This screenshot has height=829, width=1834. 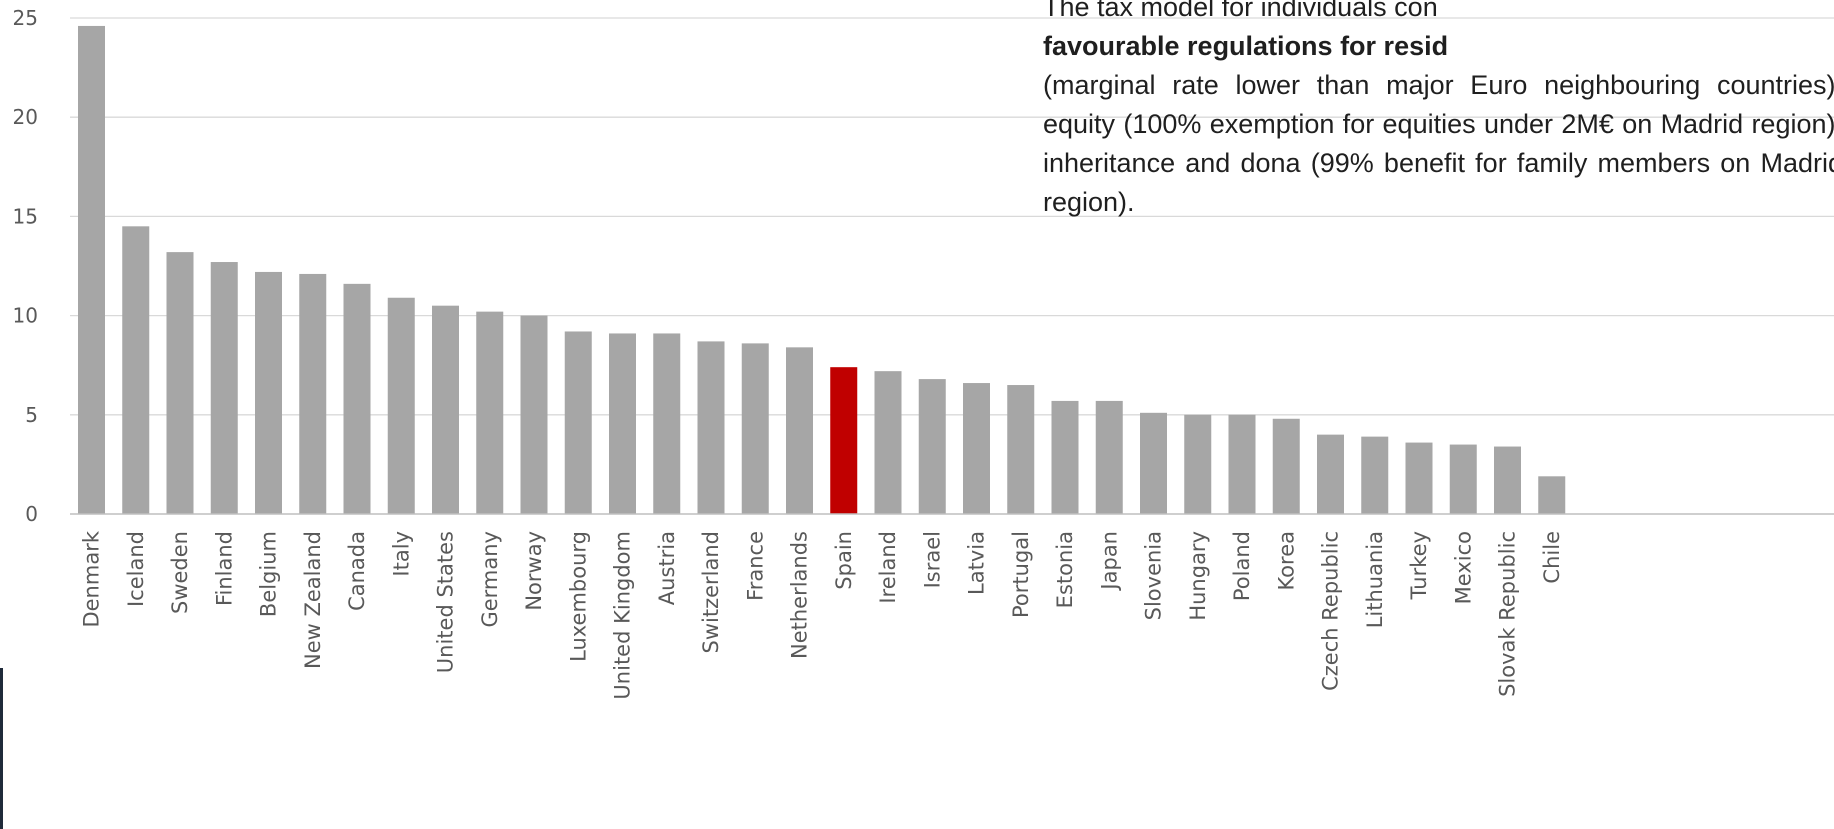 I want to click on x-tick-label: Slovenia, so click(x=1154, y=575).